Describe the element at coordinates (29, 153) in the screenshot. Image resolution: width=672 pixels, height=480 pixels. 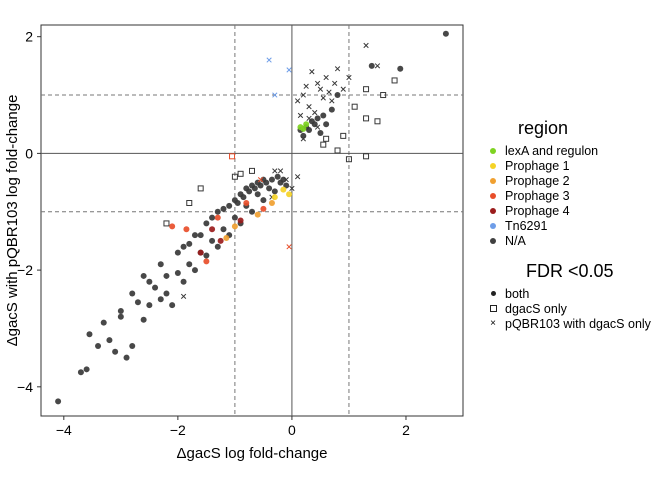
I see `y-tick-label: 0` at that location.